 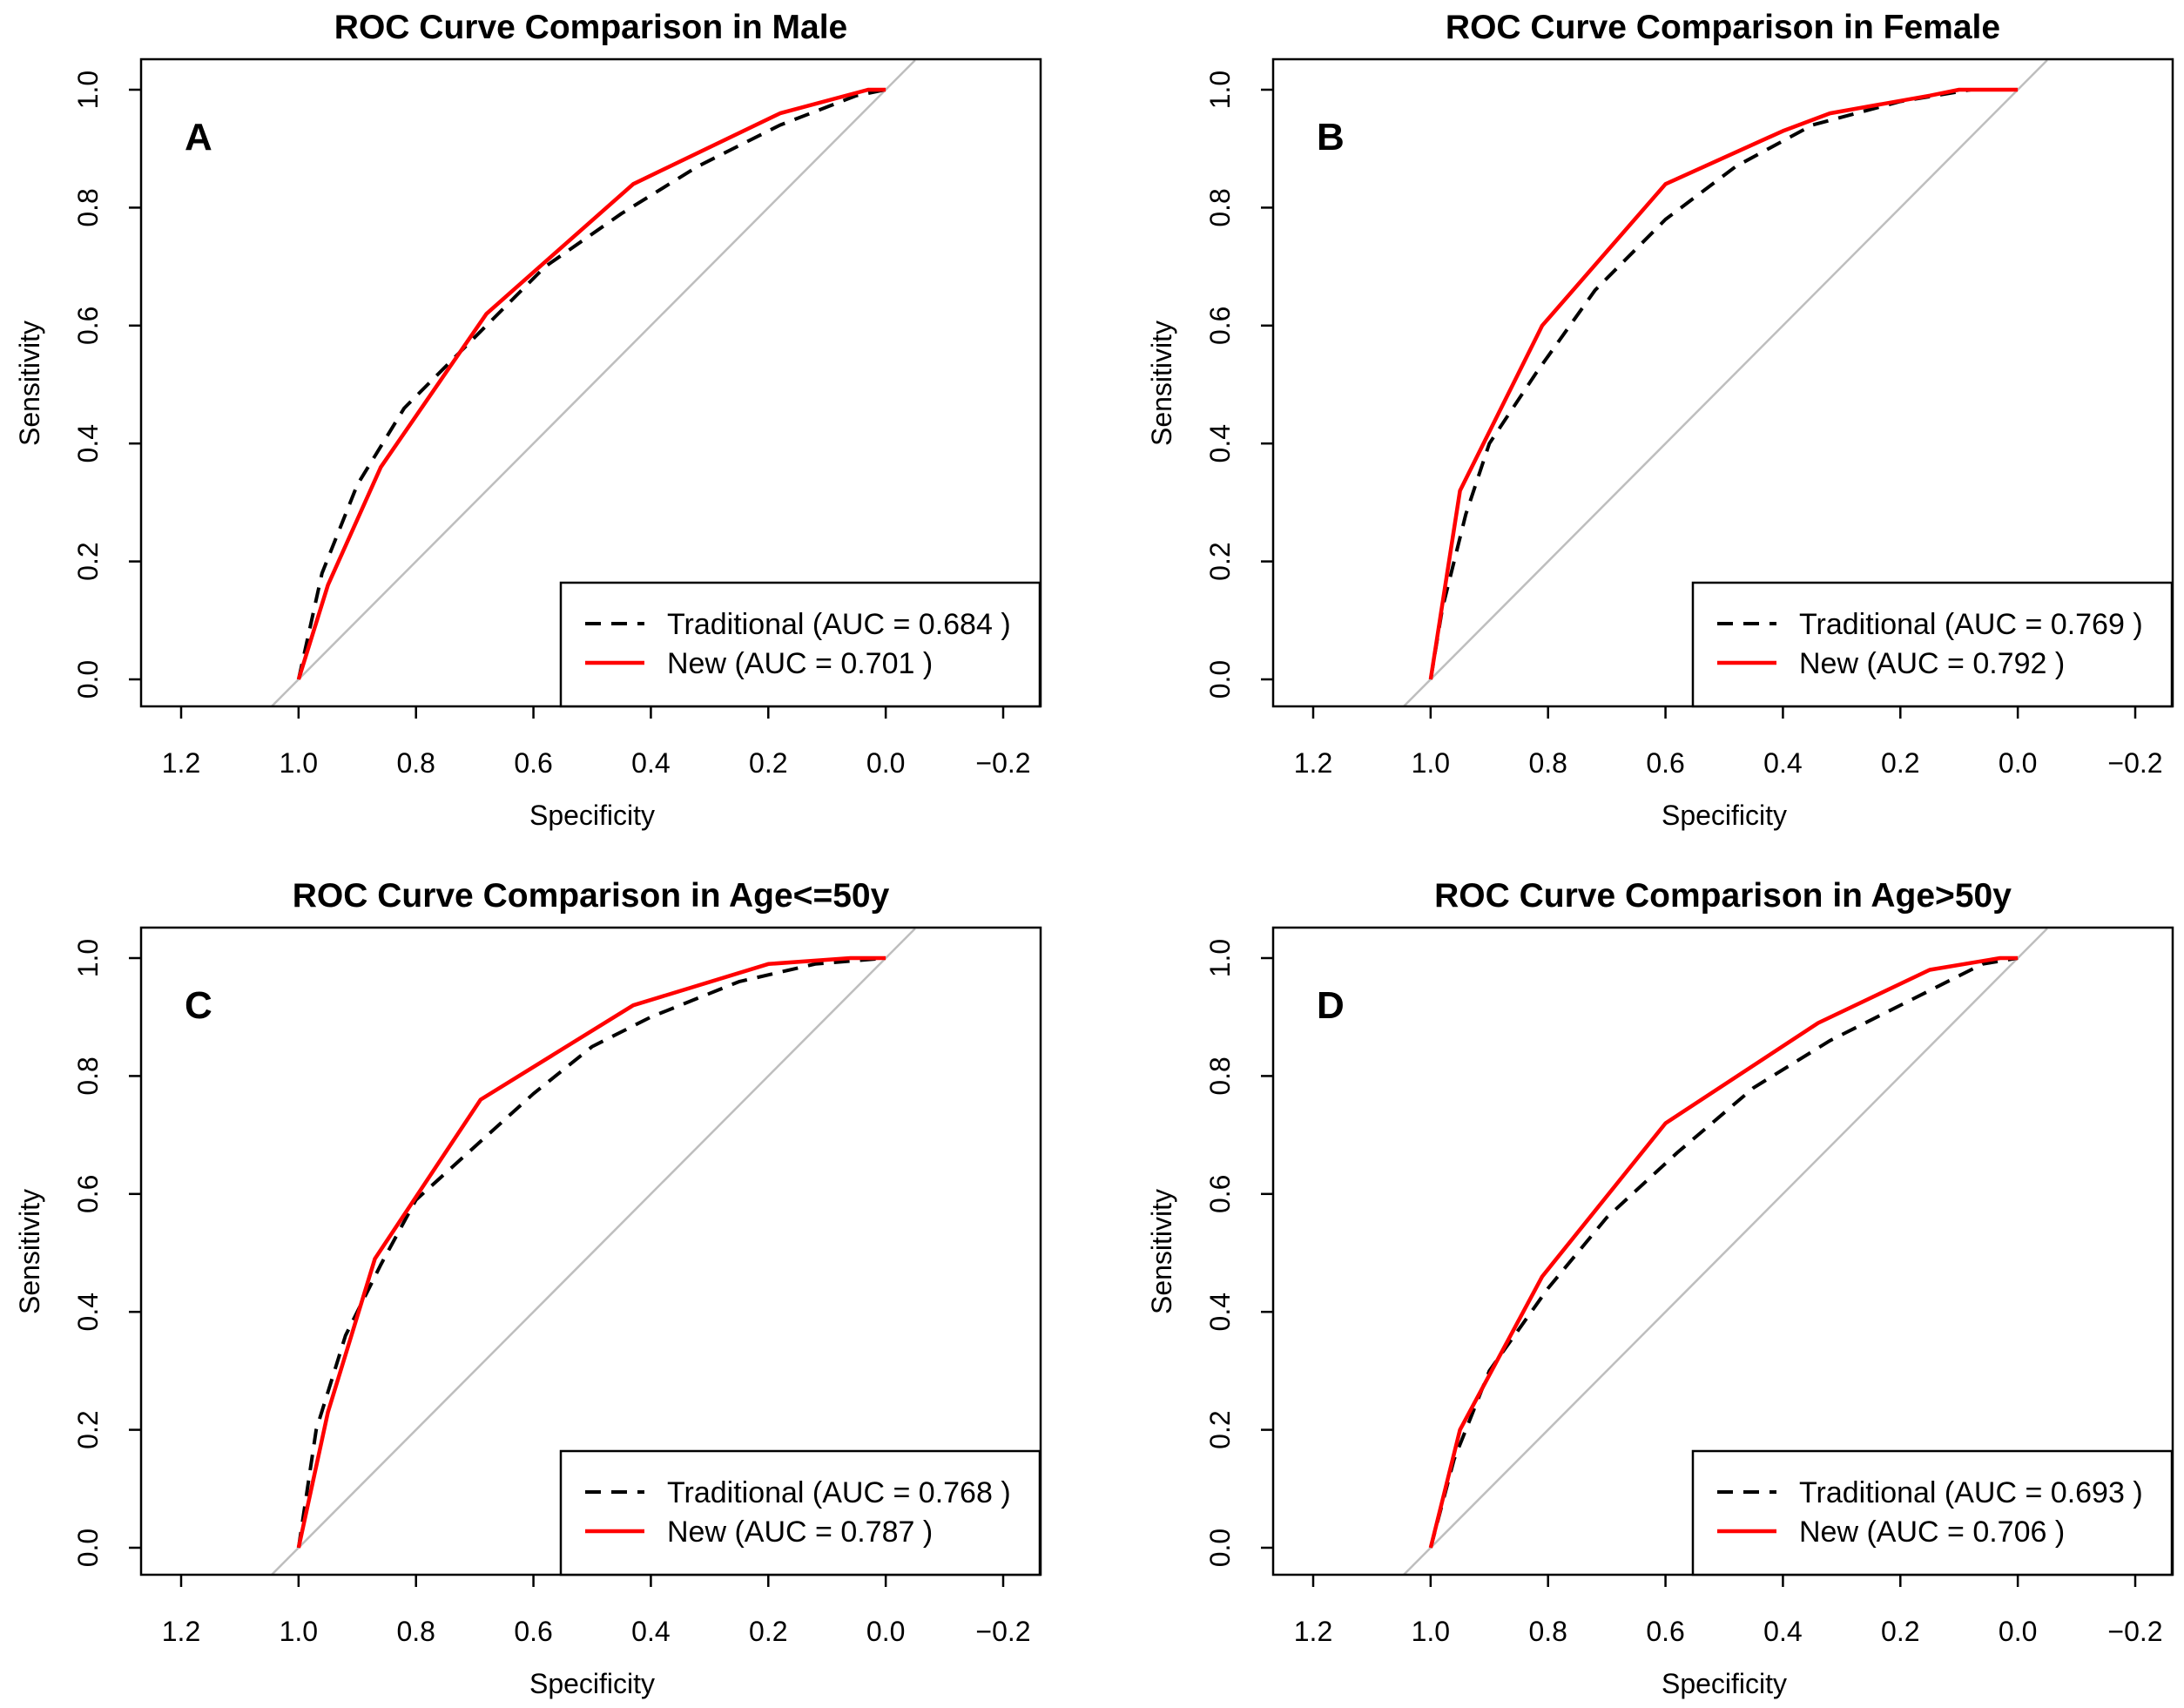 What do you see at coordinates (198, 1006) in the screenshot?
I see `panel-label: C` at bounding box center [198, 1006].